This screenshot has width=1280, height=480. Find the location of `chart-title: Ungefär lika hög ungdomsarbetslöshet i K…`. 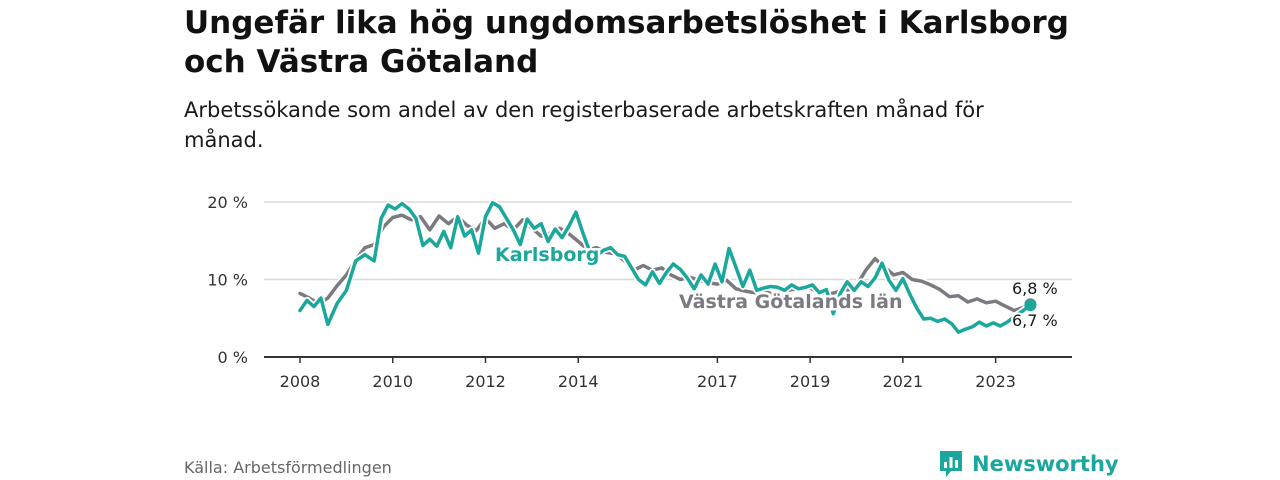

chart-title: Ungefär lika hög ungdomsarbetslöshet i K… is located at coordinates (626, 42).